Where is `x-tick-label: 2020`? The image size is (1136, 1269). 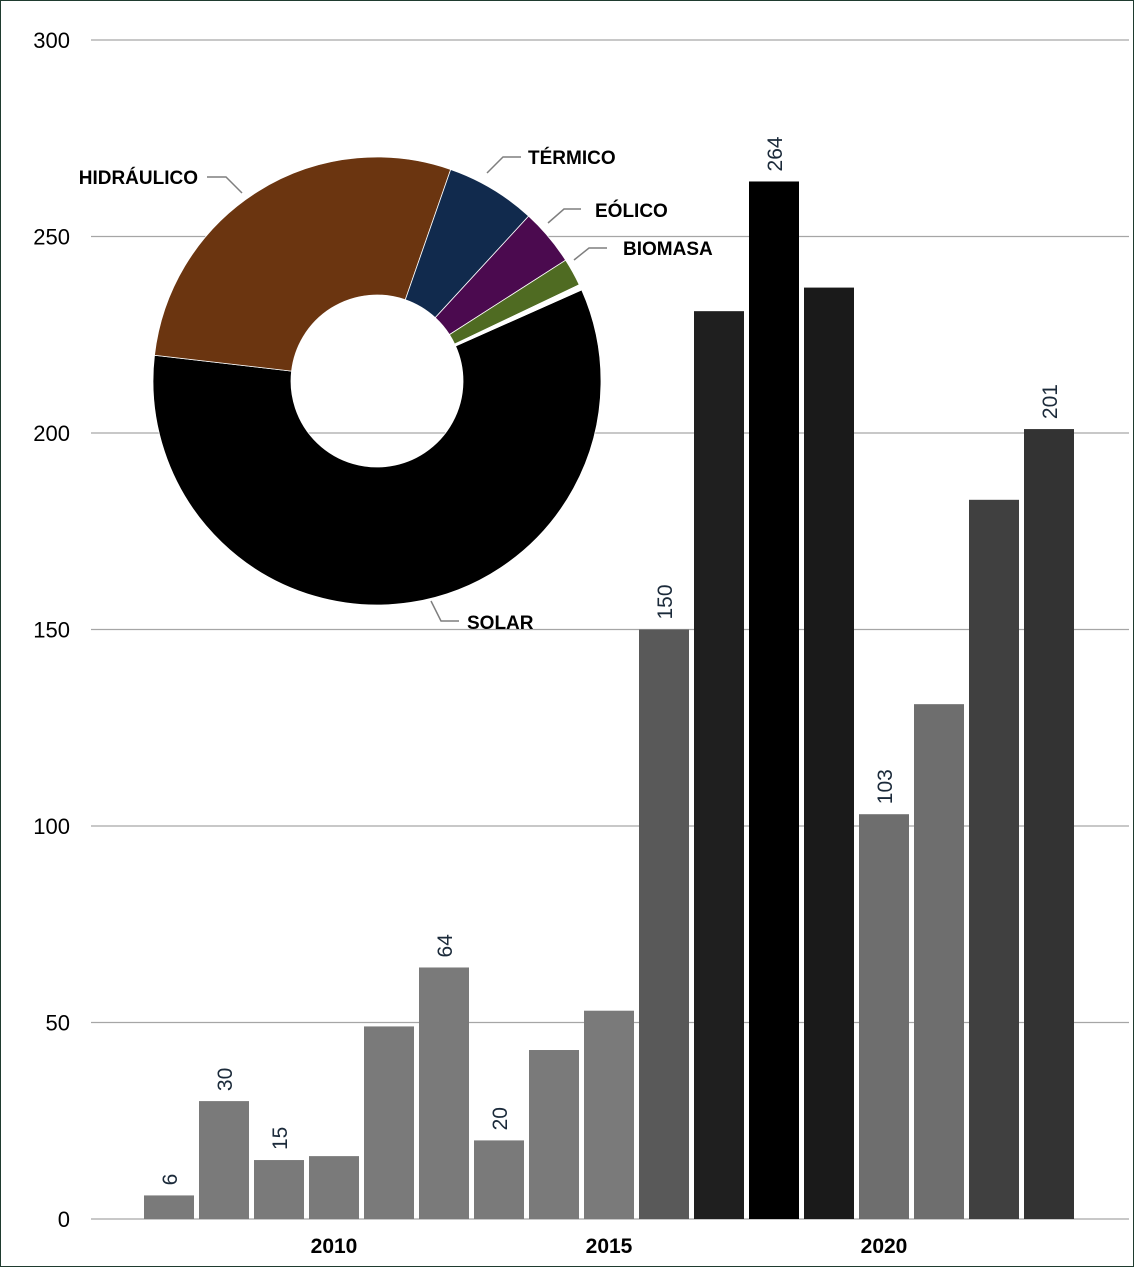
x-tick-label: 2020 is located at coordinates (884, 1246).